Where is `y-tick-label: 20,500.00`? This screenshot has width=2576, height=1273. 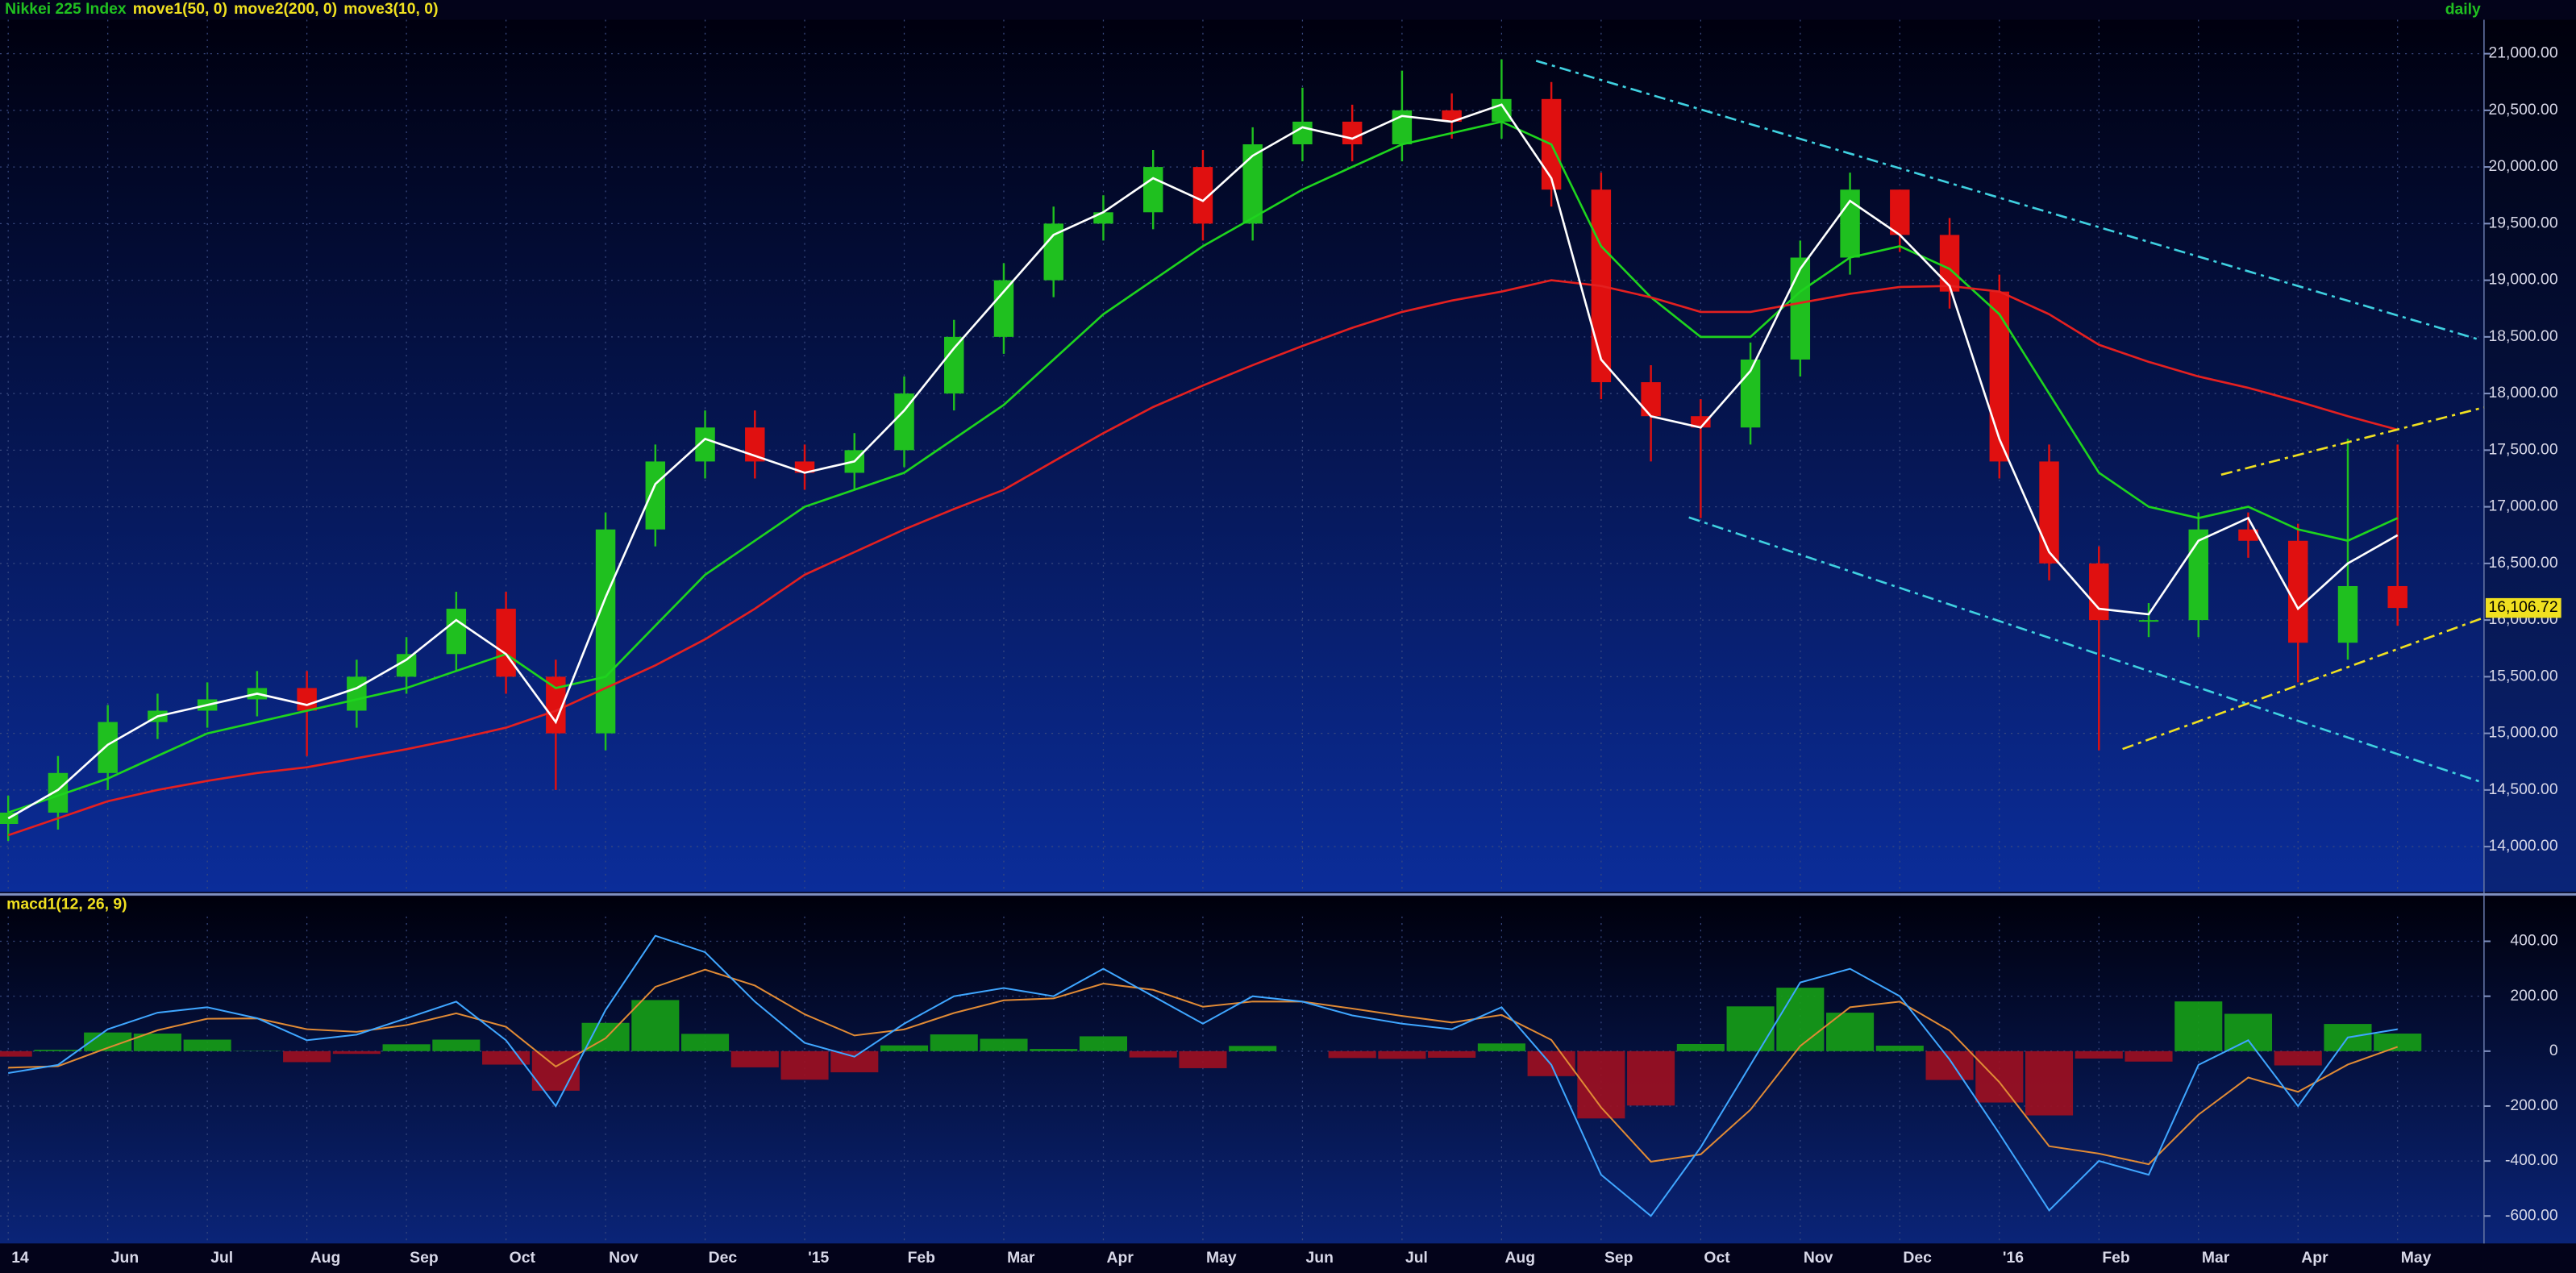
y-tick-label: 20,500.00 is located at coordinates (2524, 110).